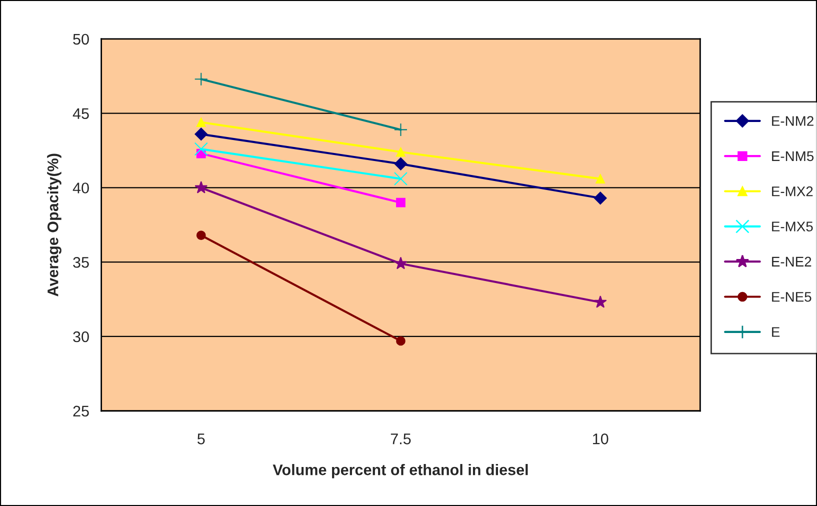  Describe the element at coordinates (81, 39) in the screenshot. I see `y-tick-label: 50` at that location.